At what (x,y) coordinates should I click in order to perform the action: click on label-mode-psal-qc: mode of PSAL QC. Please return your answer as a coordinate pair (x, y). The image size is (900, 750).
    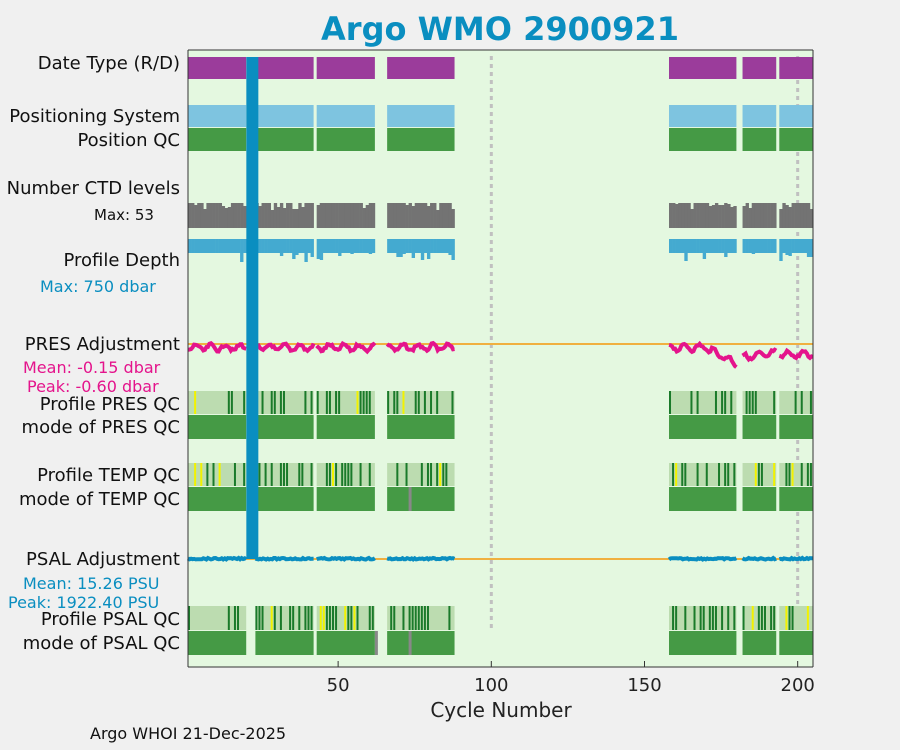
    Looking at the image, I should click on (101, 643).